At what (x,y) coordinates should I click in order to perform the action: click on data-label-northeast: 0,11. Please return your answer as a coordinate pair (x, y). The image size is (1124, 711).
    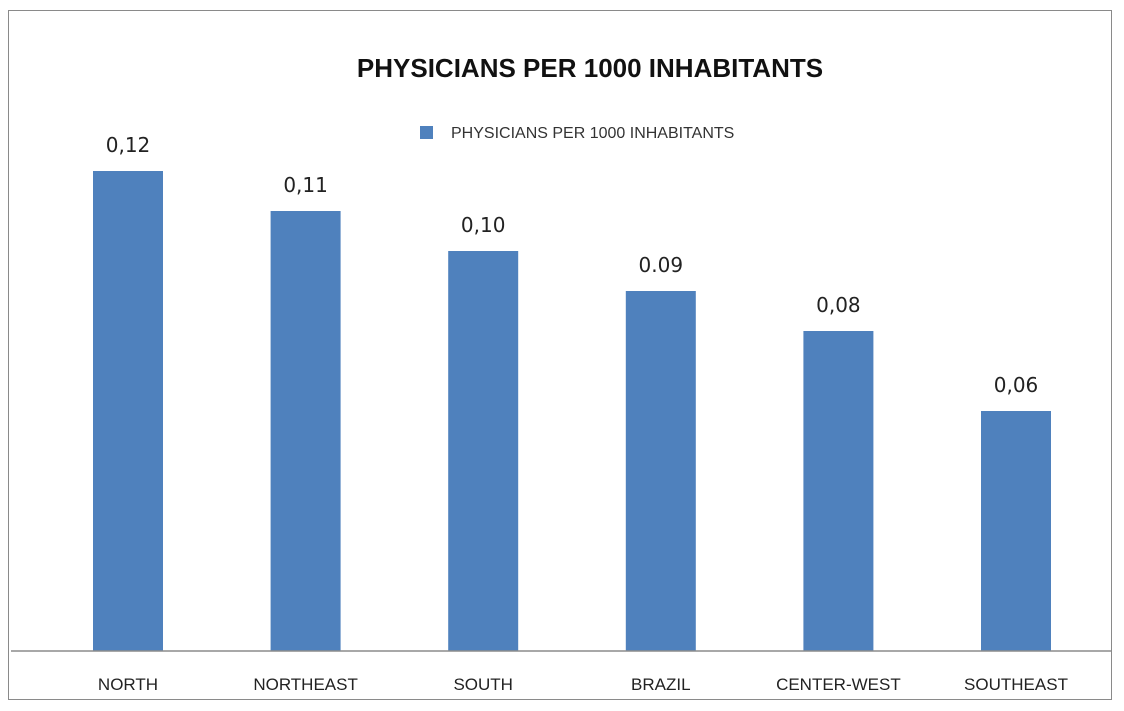
    Looking at the image, I should click on (305, 185).